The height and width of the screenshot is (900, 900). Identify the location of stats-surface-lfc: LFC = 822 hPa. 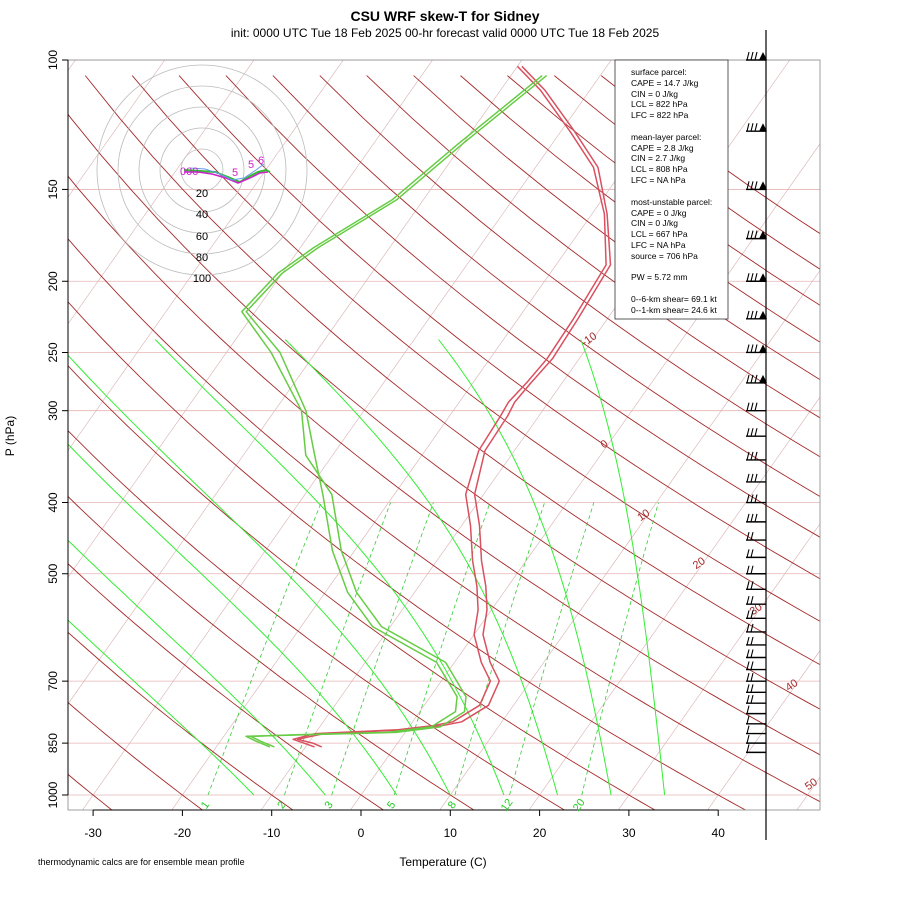
(660, 115).